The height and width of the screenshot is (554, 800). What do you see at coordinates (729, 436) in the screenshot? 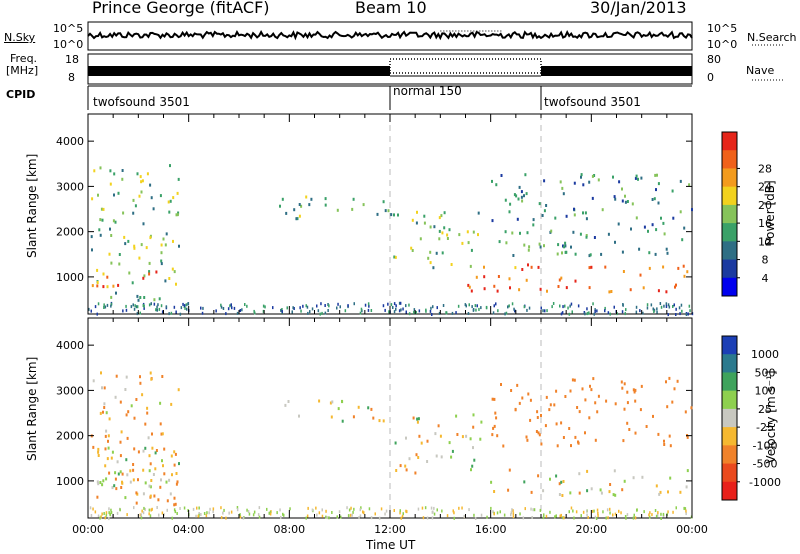
I see `velocity-colorbar-swatch` at bounding box center [729, 436].